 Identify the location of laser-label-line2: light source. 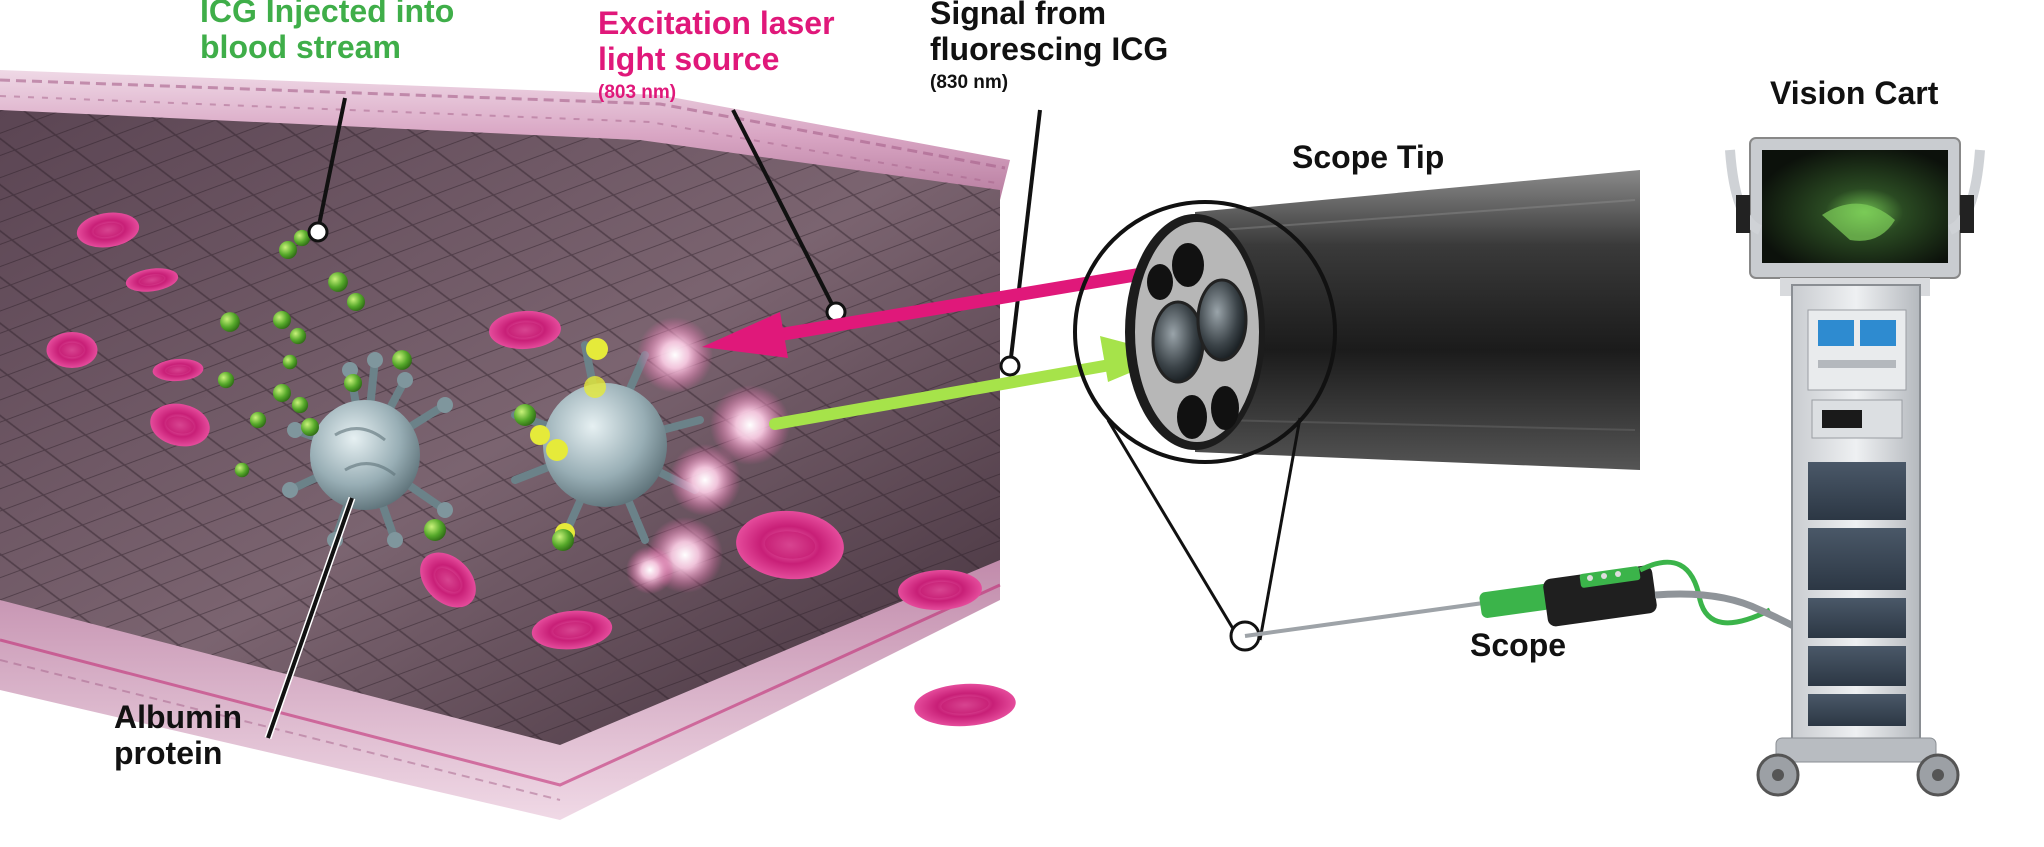
(689, 58).